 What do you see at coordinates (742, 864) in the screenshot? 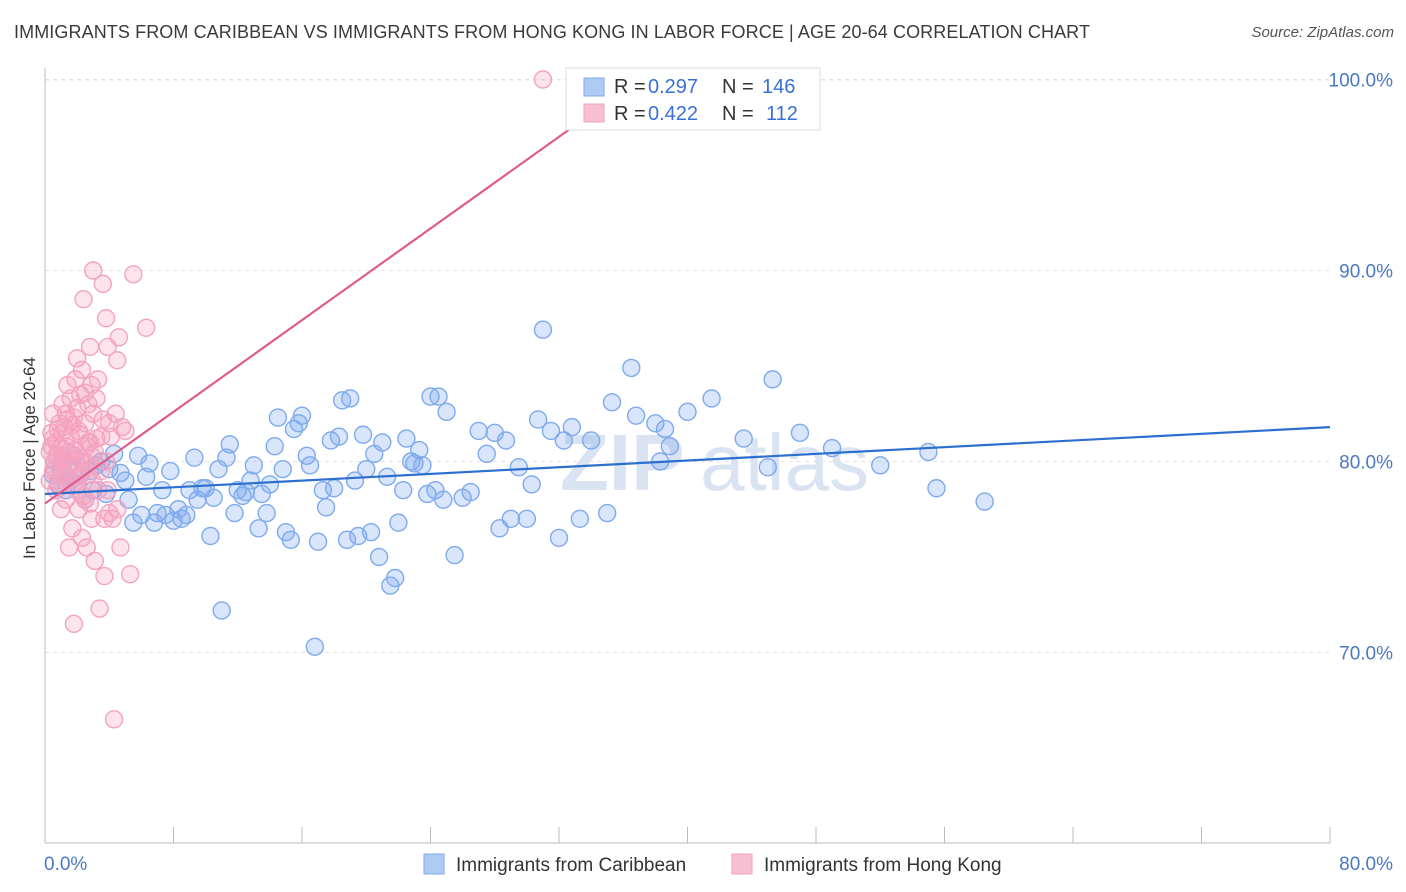
I see `bottom-legend-swatch-hongkong` at bounding box center [742, 864].